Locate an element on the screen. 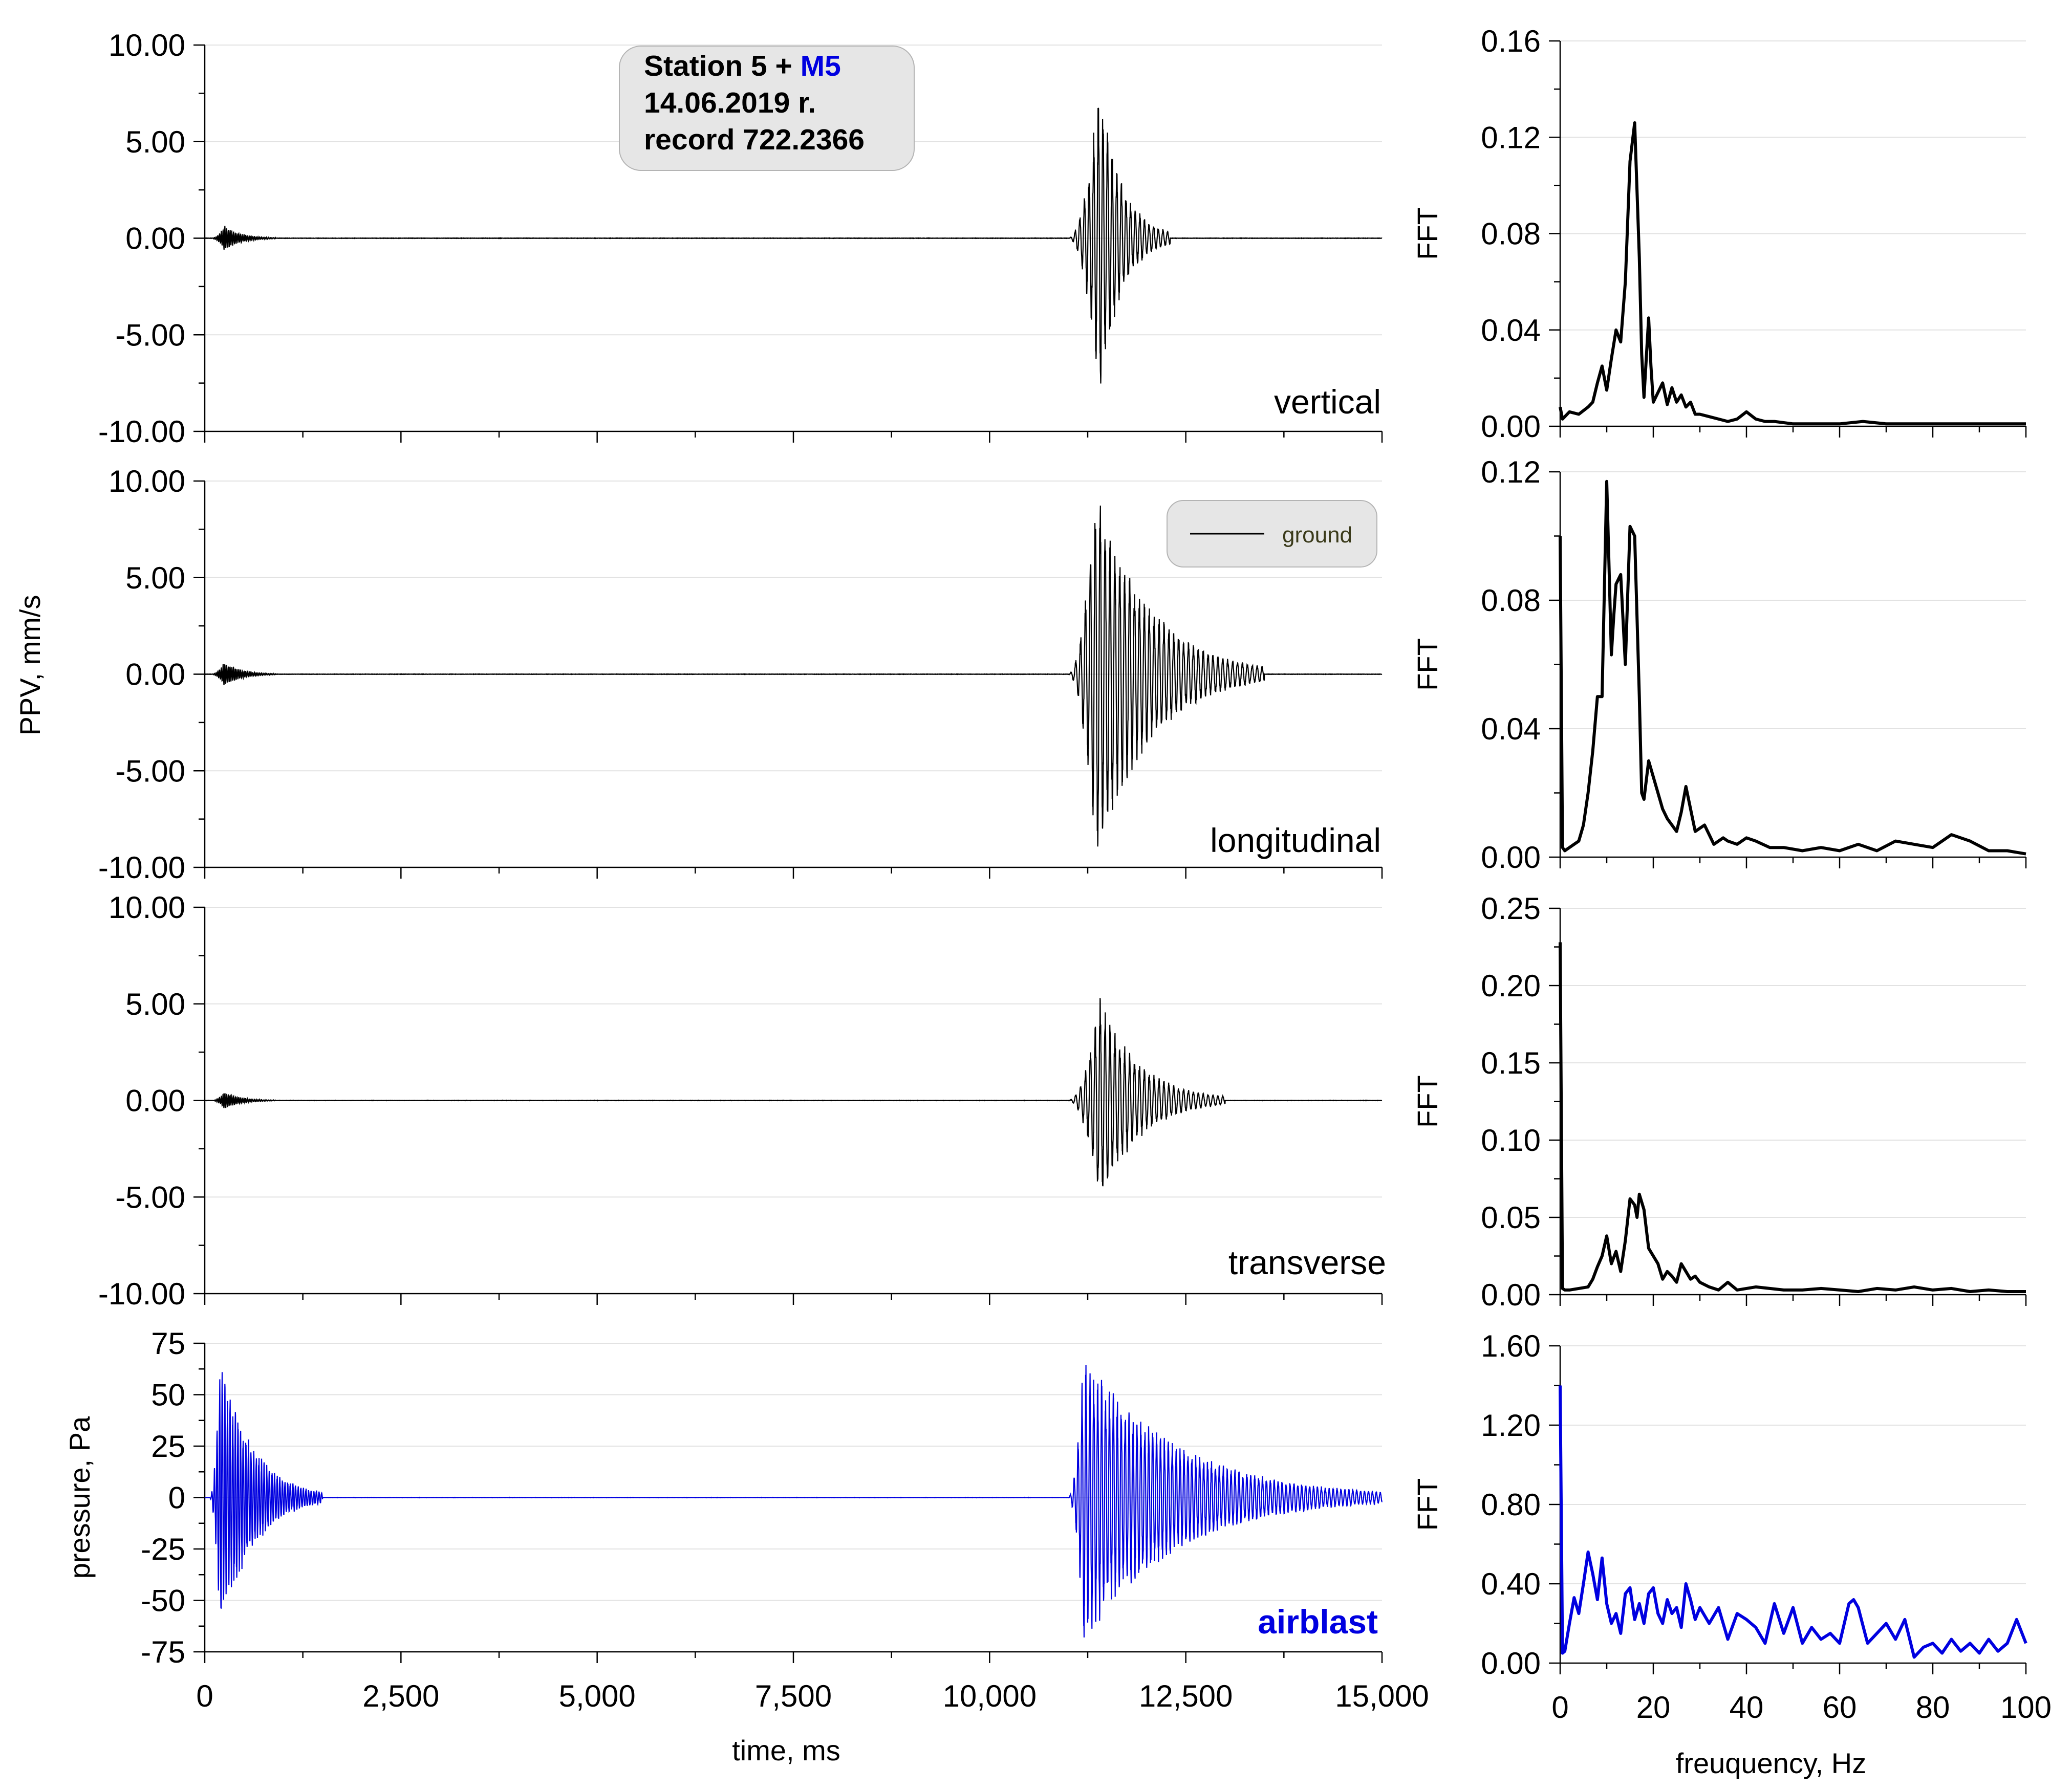 This screenshot has height=1790, width=2072. panel-vertical-time: 10.00 5.00 0.00 -5.00 -10.00 vertical is located at coordinates (741, 239).